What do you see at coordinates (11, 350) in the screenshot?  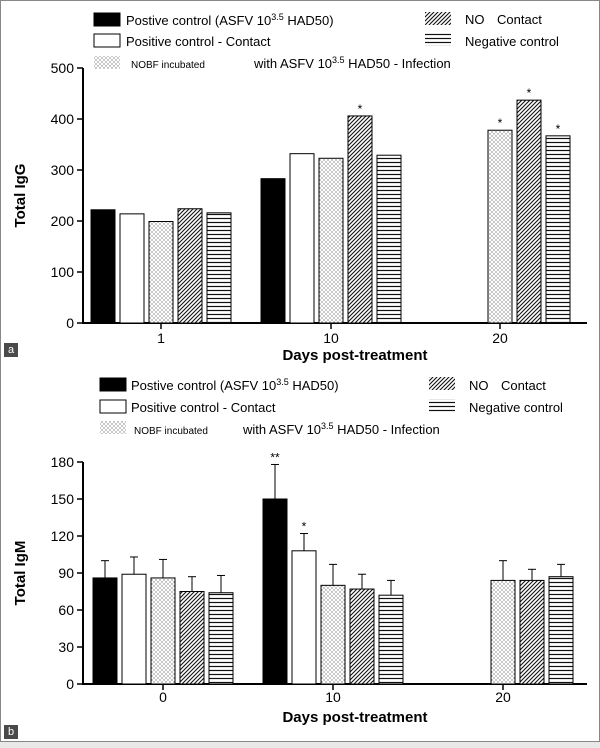 I see `panel-label-a: a` at bounding box center [11, 350].